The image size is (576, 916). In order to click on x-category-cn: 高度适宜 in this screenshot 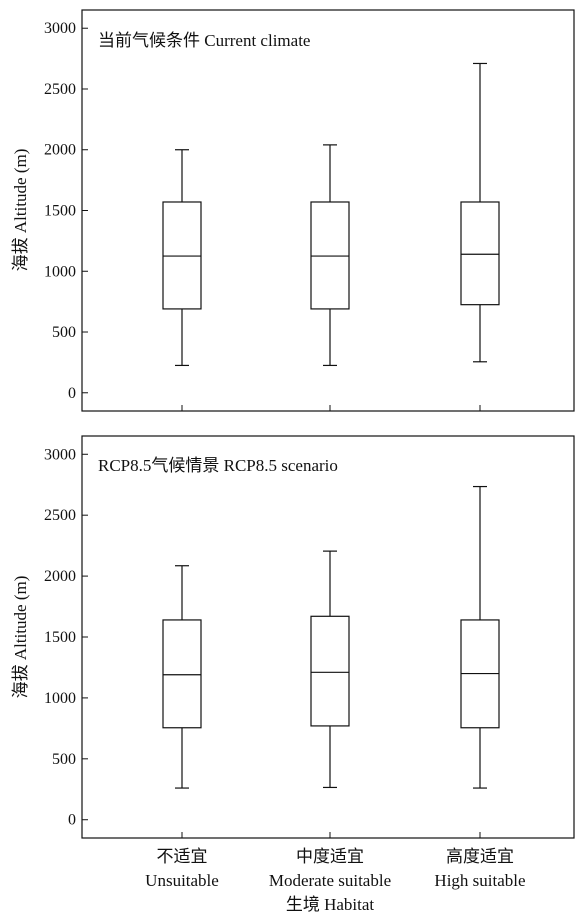, I will do `click(480, 856)`.